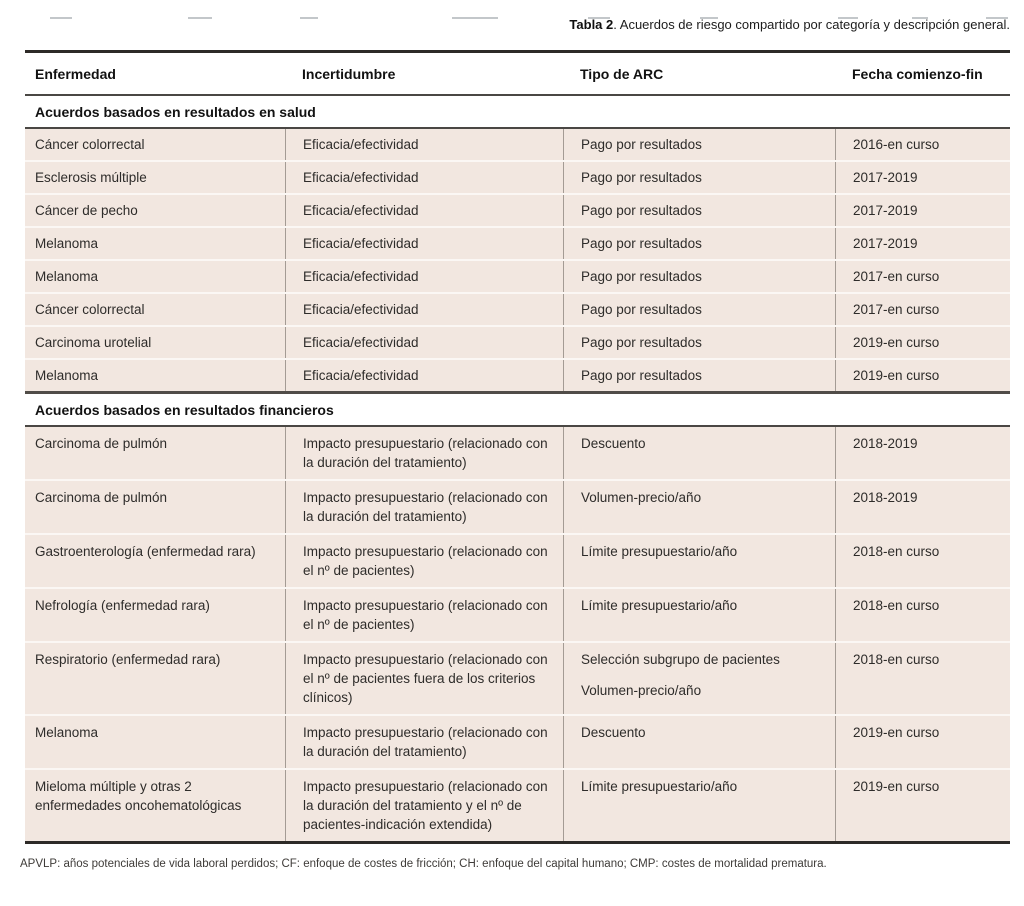  I want to click on column-header-fecha: Fecha comienzo-fin, so click(917, 73).